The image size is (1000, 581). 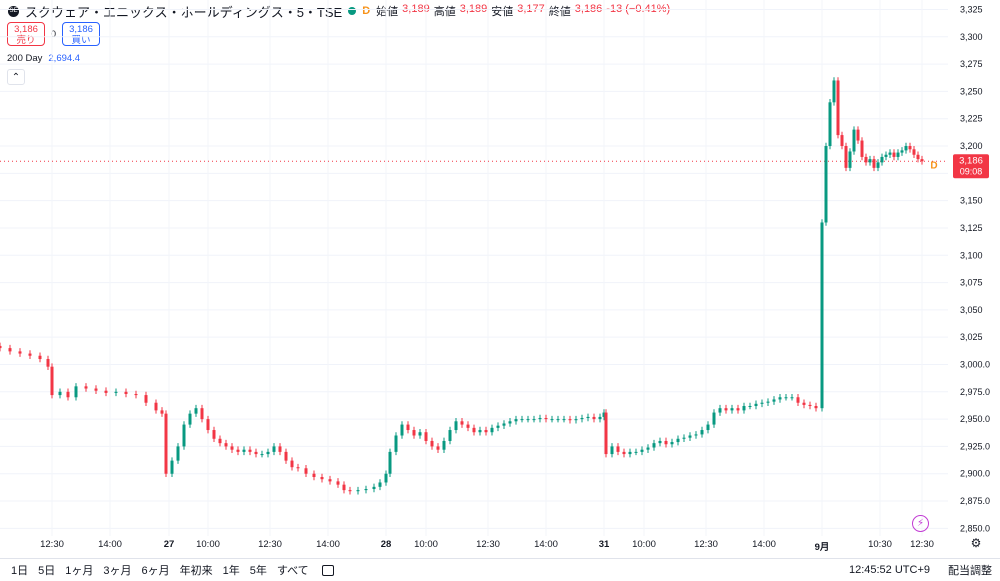 What do you see at coordinates (184, 12) in the screenshot?
I see `symbol-title: スクウェア・エニックス・ホールディングス・5・TSE` at bounding box center [184, 12].